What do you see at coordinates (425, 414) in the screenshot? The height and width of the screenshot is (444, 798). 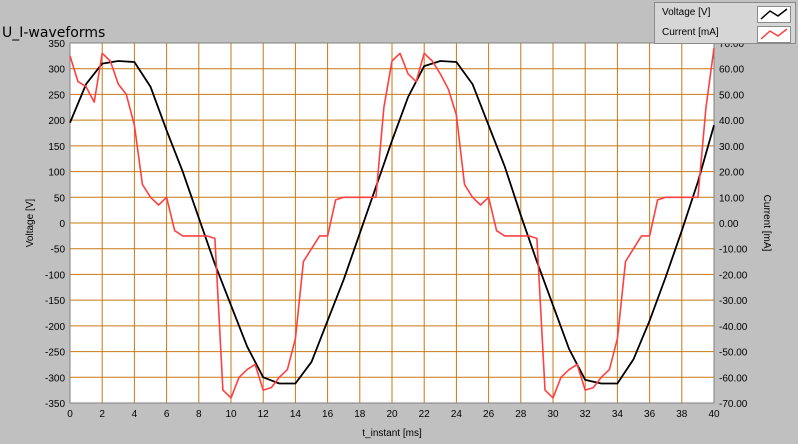 I see `x-tick-label: 22` at bounding box center [425, 414].